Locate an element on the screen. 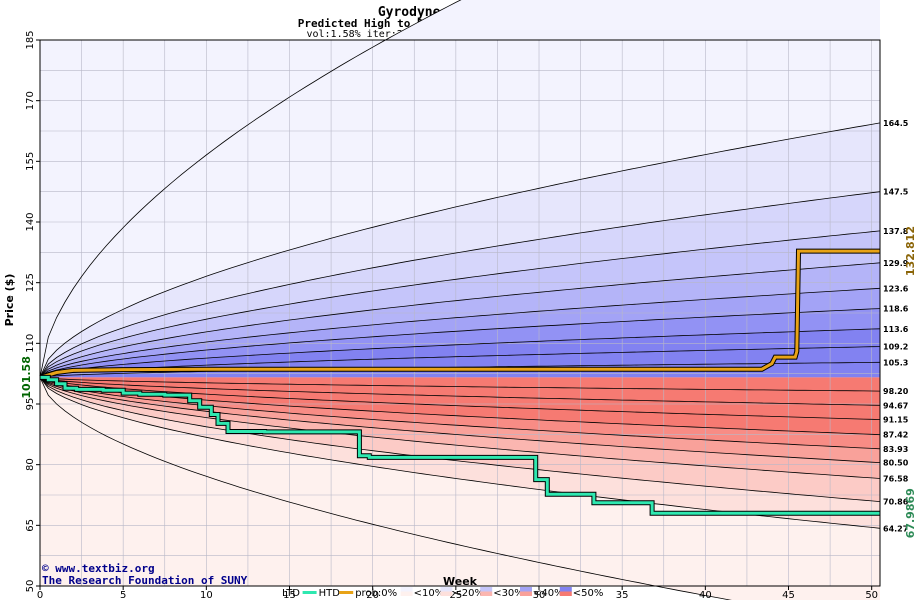  end-label-low: 64.27 is located at coordinates (895, 528).